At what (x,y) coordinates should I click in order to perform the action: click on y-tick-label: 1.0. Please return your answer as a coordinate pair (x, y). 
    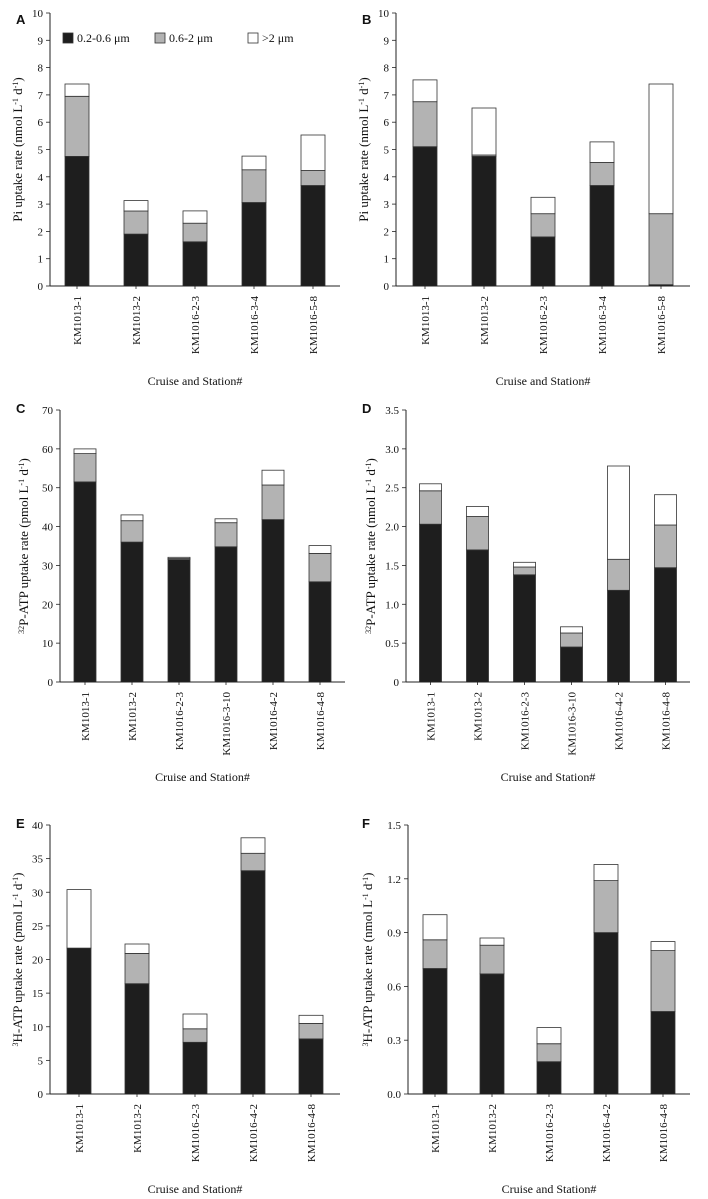
    Looking at the image, I should click on (392, 605).